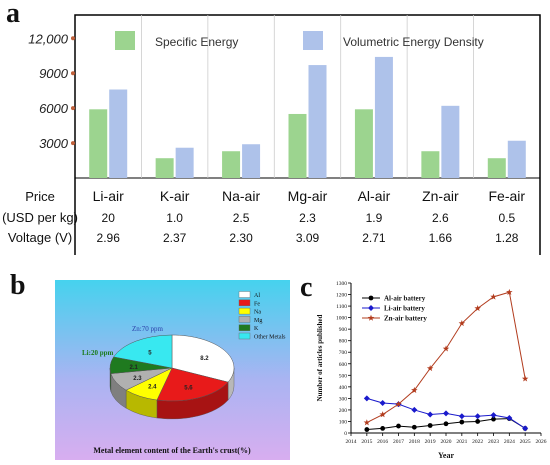 This screenshot has height=465, width=550. I want to click on pie-value-label: 5.6, so click(188, 388).